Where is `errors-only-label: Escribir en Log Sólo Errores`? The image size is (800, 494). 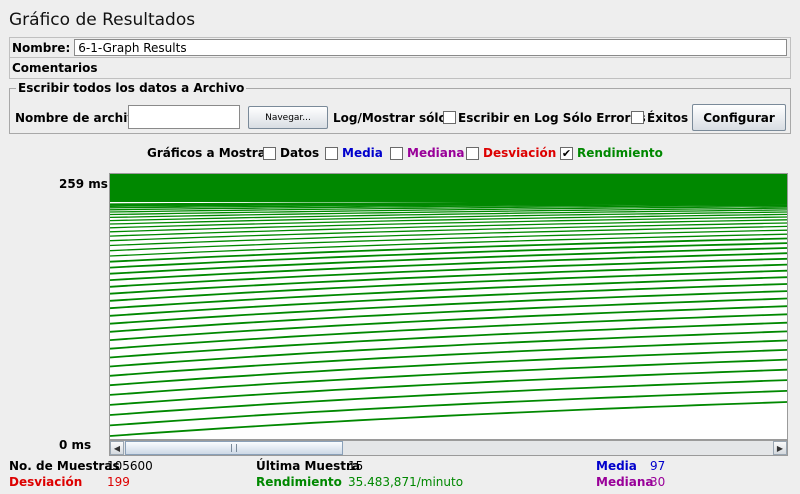 errors-only-label: Escribir en Log Sólo Errores is located at coordinates (552, 118).